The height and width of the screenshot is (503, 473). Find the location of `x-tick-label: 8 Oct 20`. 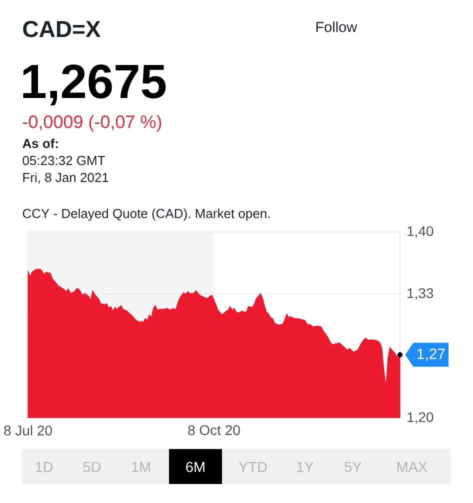

x-tick-label: 8 Oct 20 is located at coordinates (214, 430).